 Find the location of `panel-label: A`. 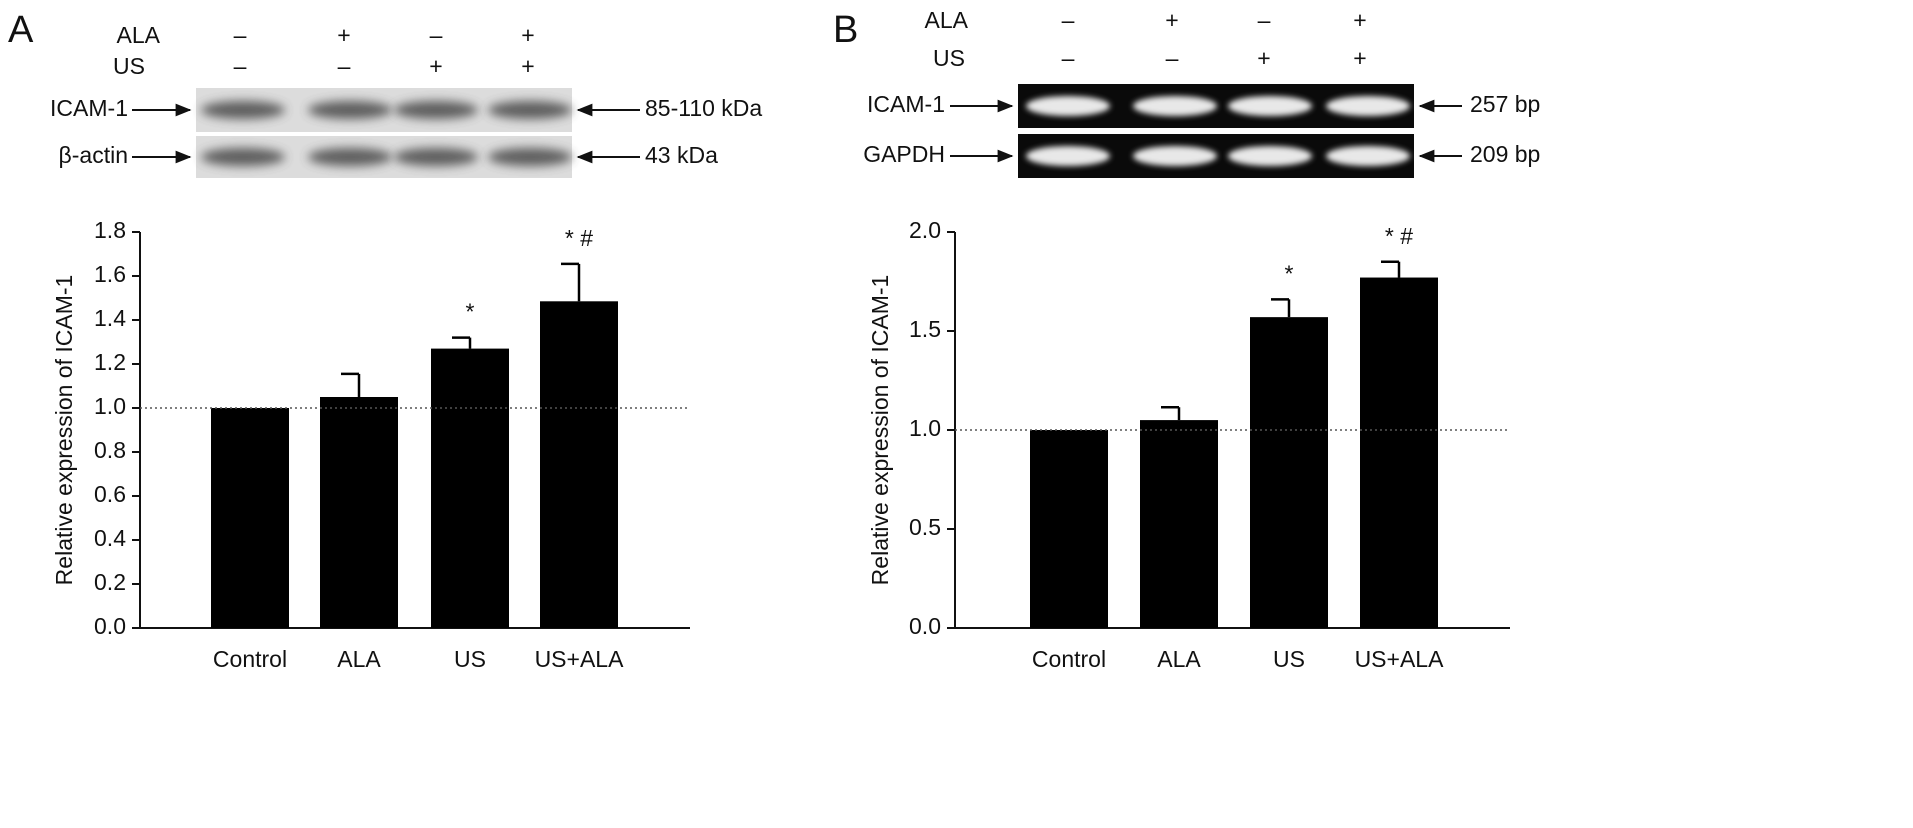

panel-label: A is located at coordinates (21, 30).